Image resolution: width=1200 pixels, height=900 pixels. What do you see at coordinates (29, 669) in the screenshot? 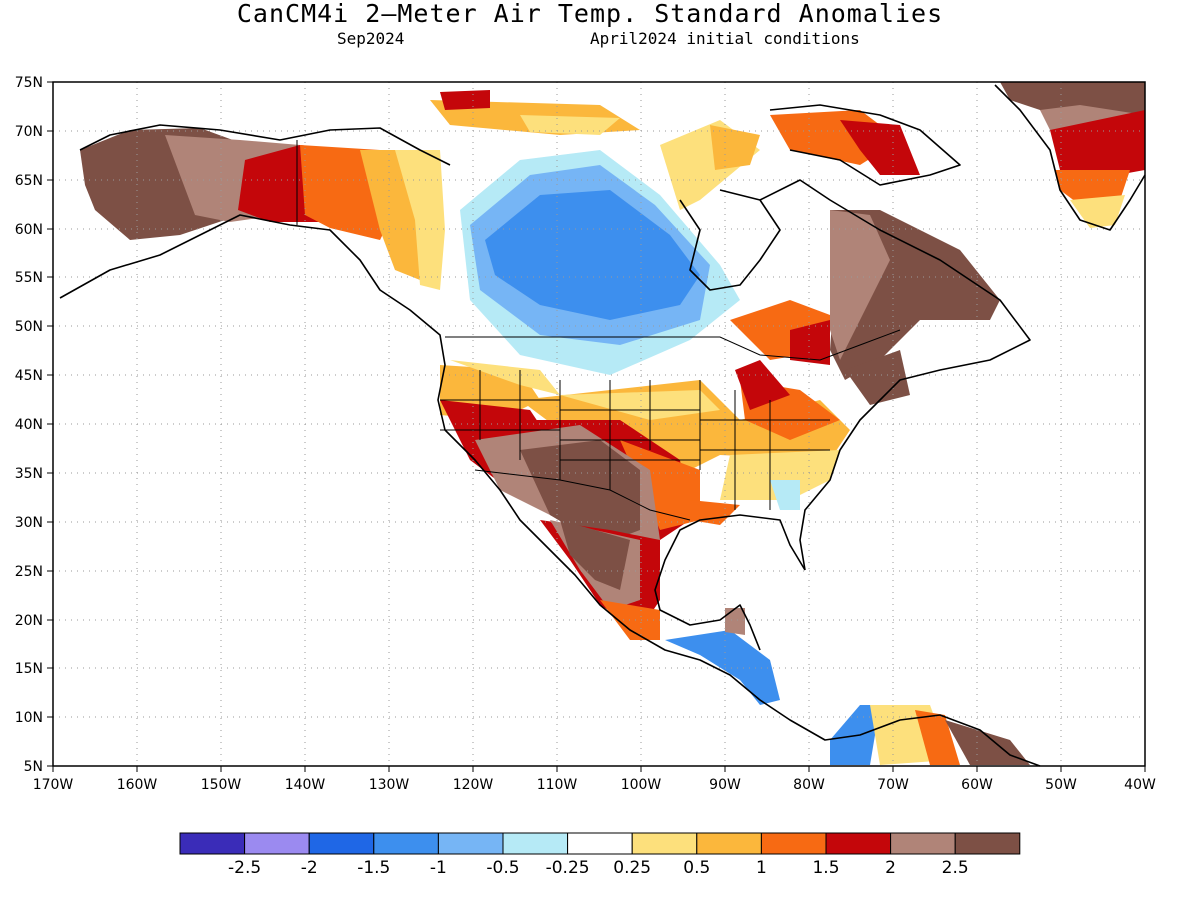
I see `lat-label: 15N` at bounding box center [29, 669].